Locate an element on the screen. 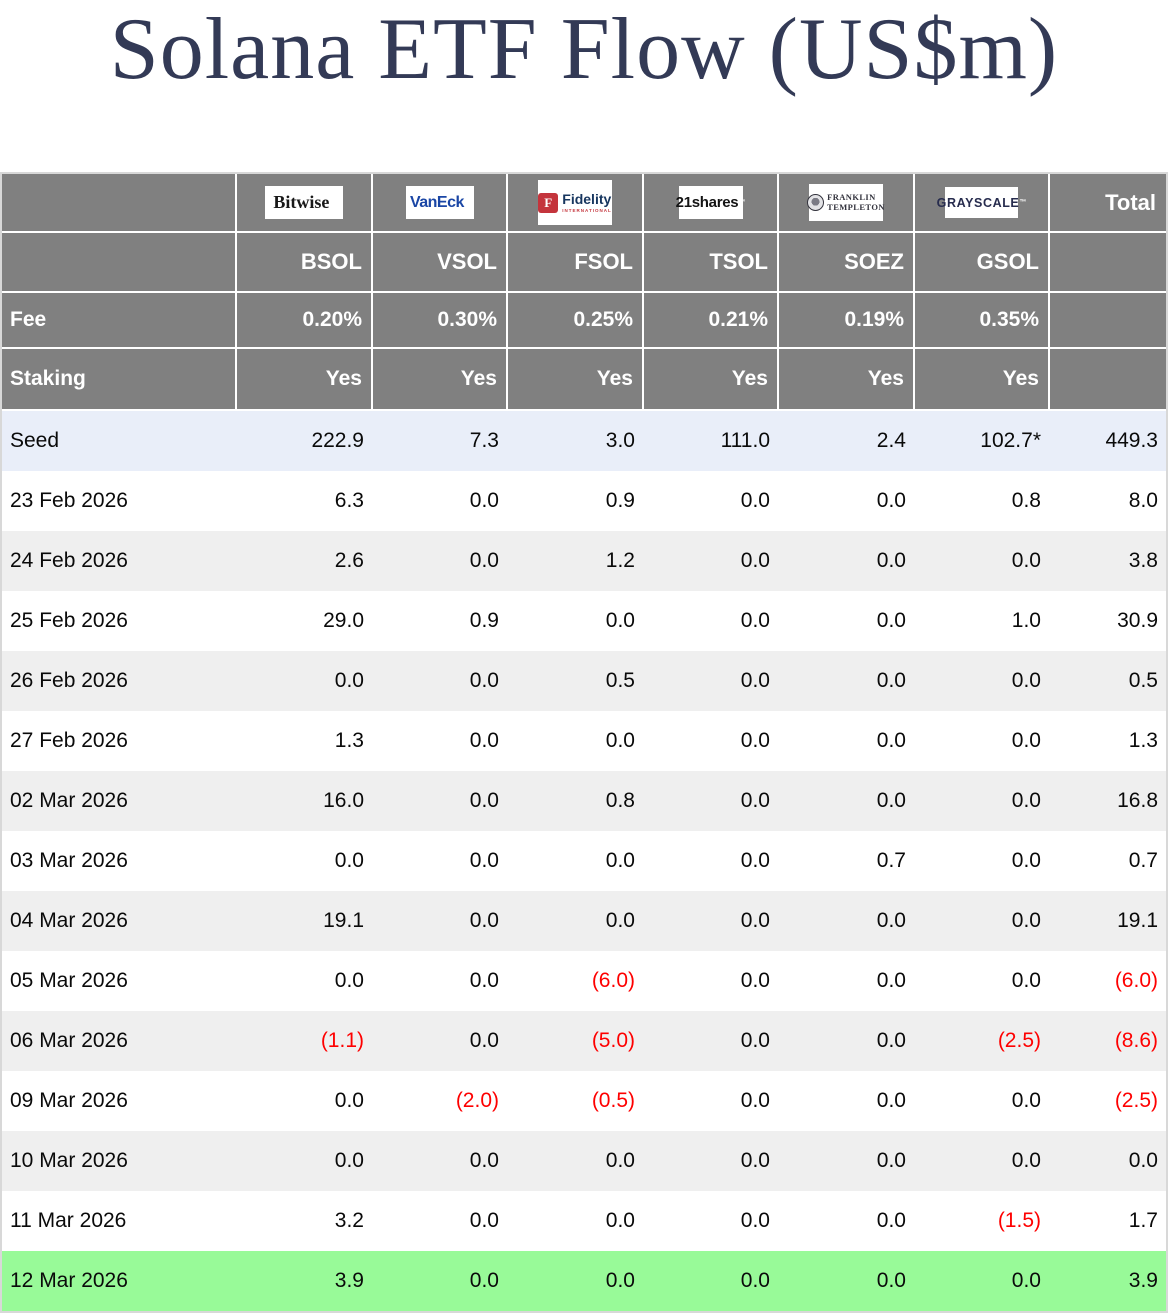  flow-value-fsol: 3.0 is located at coordinates (576, 441).